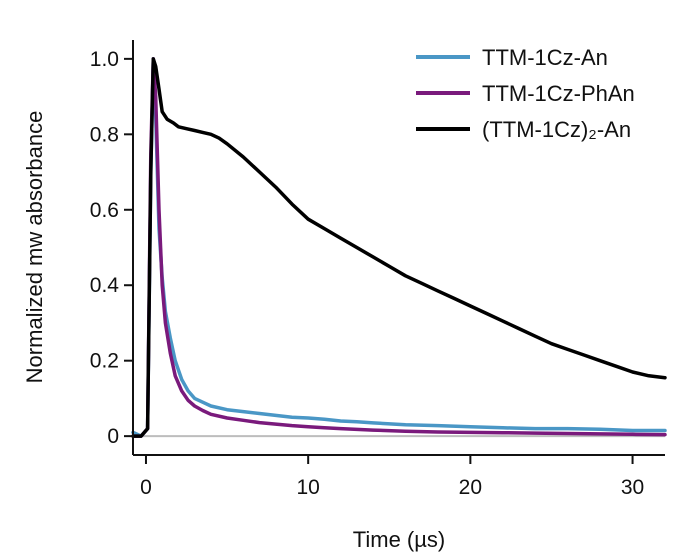 The height and width of the screenshot is (557, 687). Describe the element at coordinates (34, 247) in the screenshot. I see `y-axis-title: Normalized mw absorbance` at that location.